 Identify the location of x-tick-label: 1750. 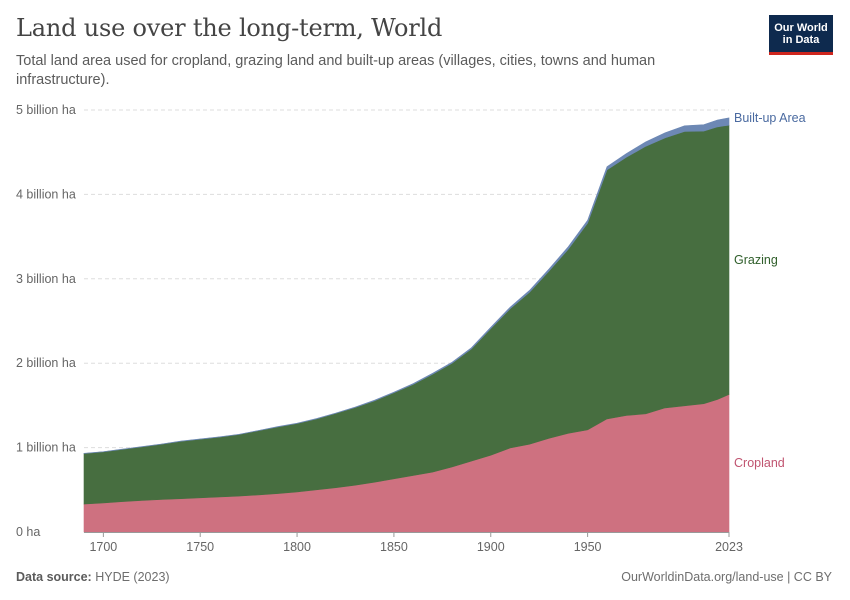
(200, 547).